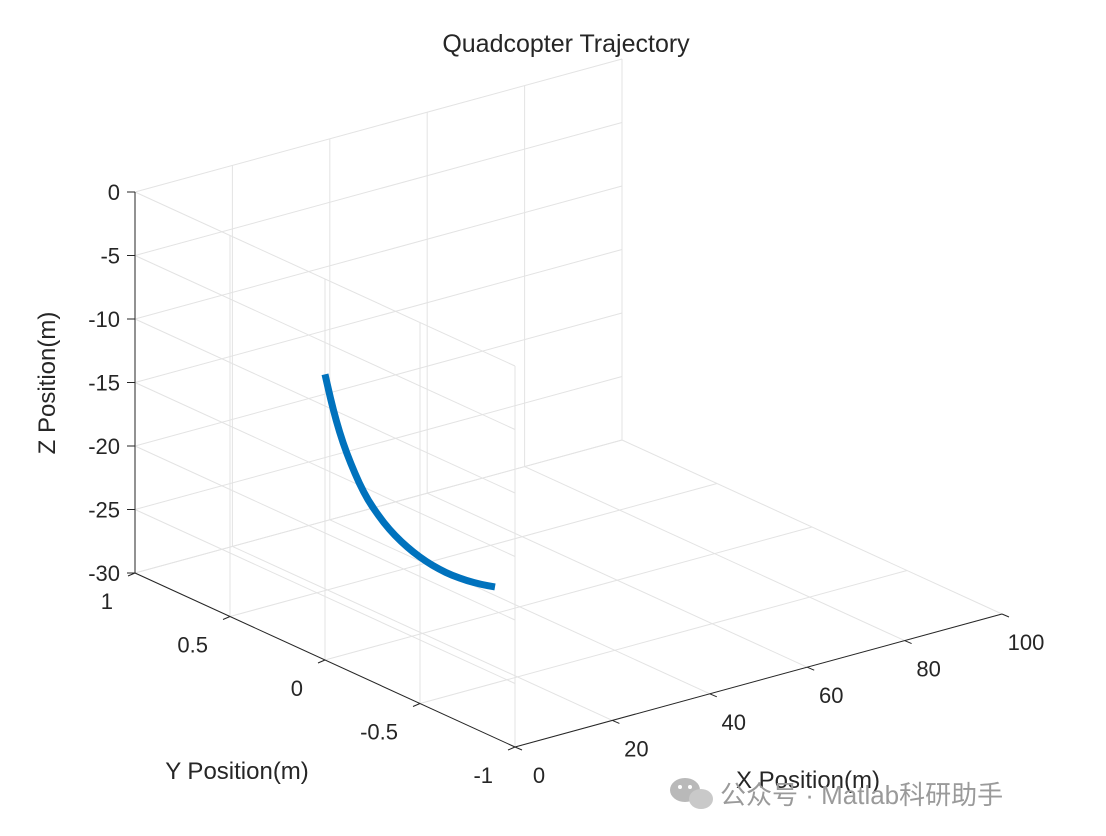 This screenshot has width=1106, height=836. I want to click on x-tick-label: 60, so click(831, 695).